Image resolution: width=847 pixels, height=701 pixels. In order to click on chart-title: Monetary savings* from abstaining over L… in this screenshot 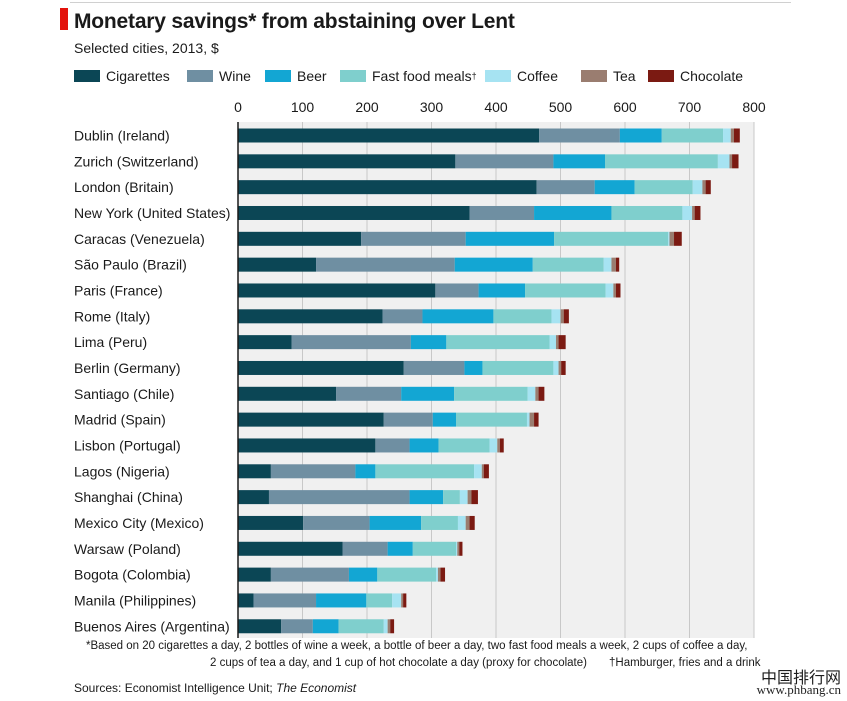, I will do `click(294, 21)`.